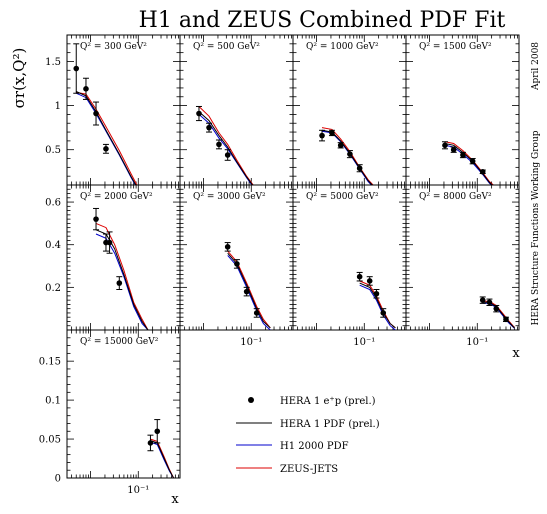 The image size is (547, 514). What do you see at coordinates (342, 197) in the screenshot?
I see `q2-label: Q² = 5000 GeV²` at bounding box center [342, 197].